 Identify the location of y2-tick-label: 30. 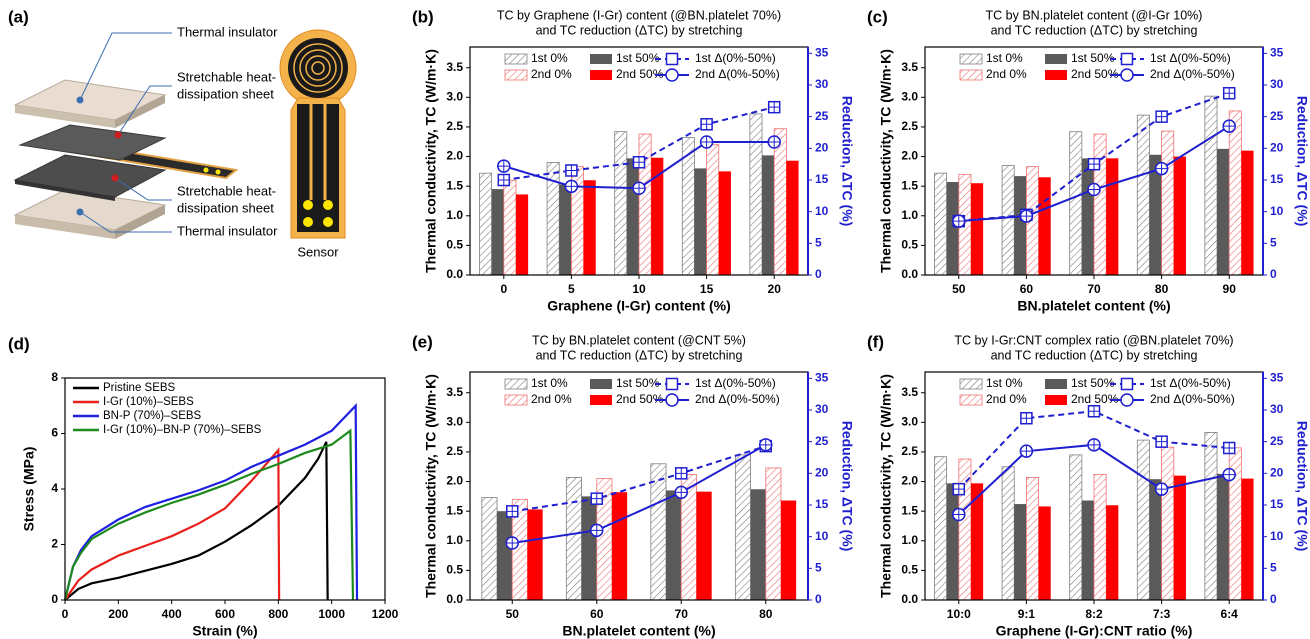
(822, 409).